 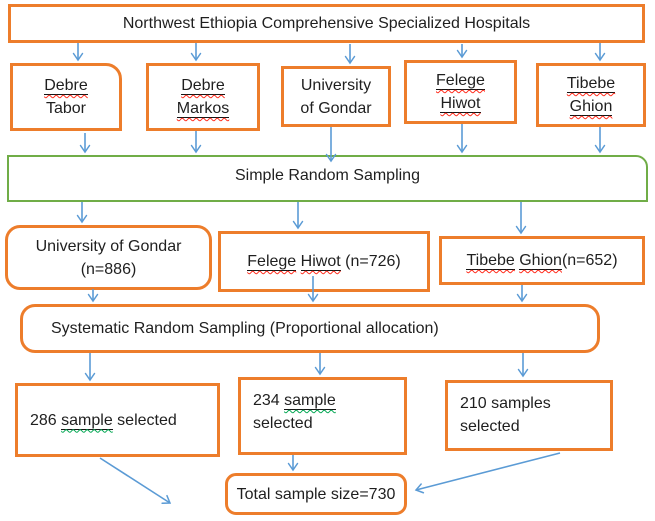 What do you see at coordinates (529, 415) in the screenshot?
I see `node-210-samples-selected: 210 samples selected` at bounding box center [529, 415].